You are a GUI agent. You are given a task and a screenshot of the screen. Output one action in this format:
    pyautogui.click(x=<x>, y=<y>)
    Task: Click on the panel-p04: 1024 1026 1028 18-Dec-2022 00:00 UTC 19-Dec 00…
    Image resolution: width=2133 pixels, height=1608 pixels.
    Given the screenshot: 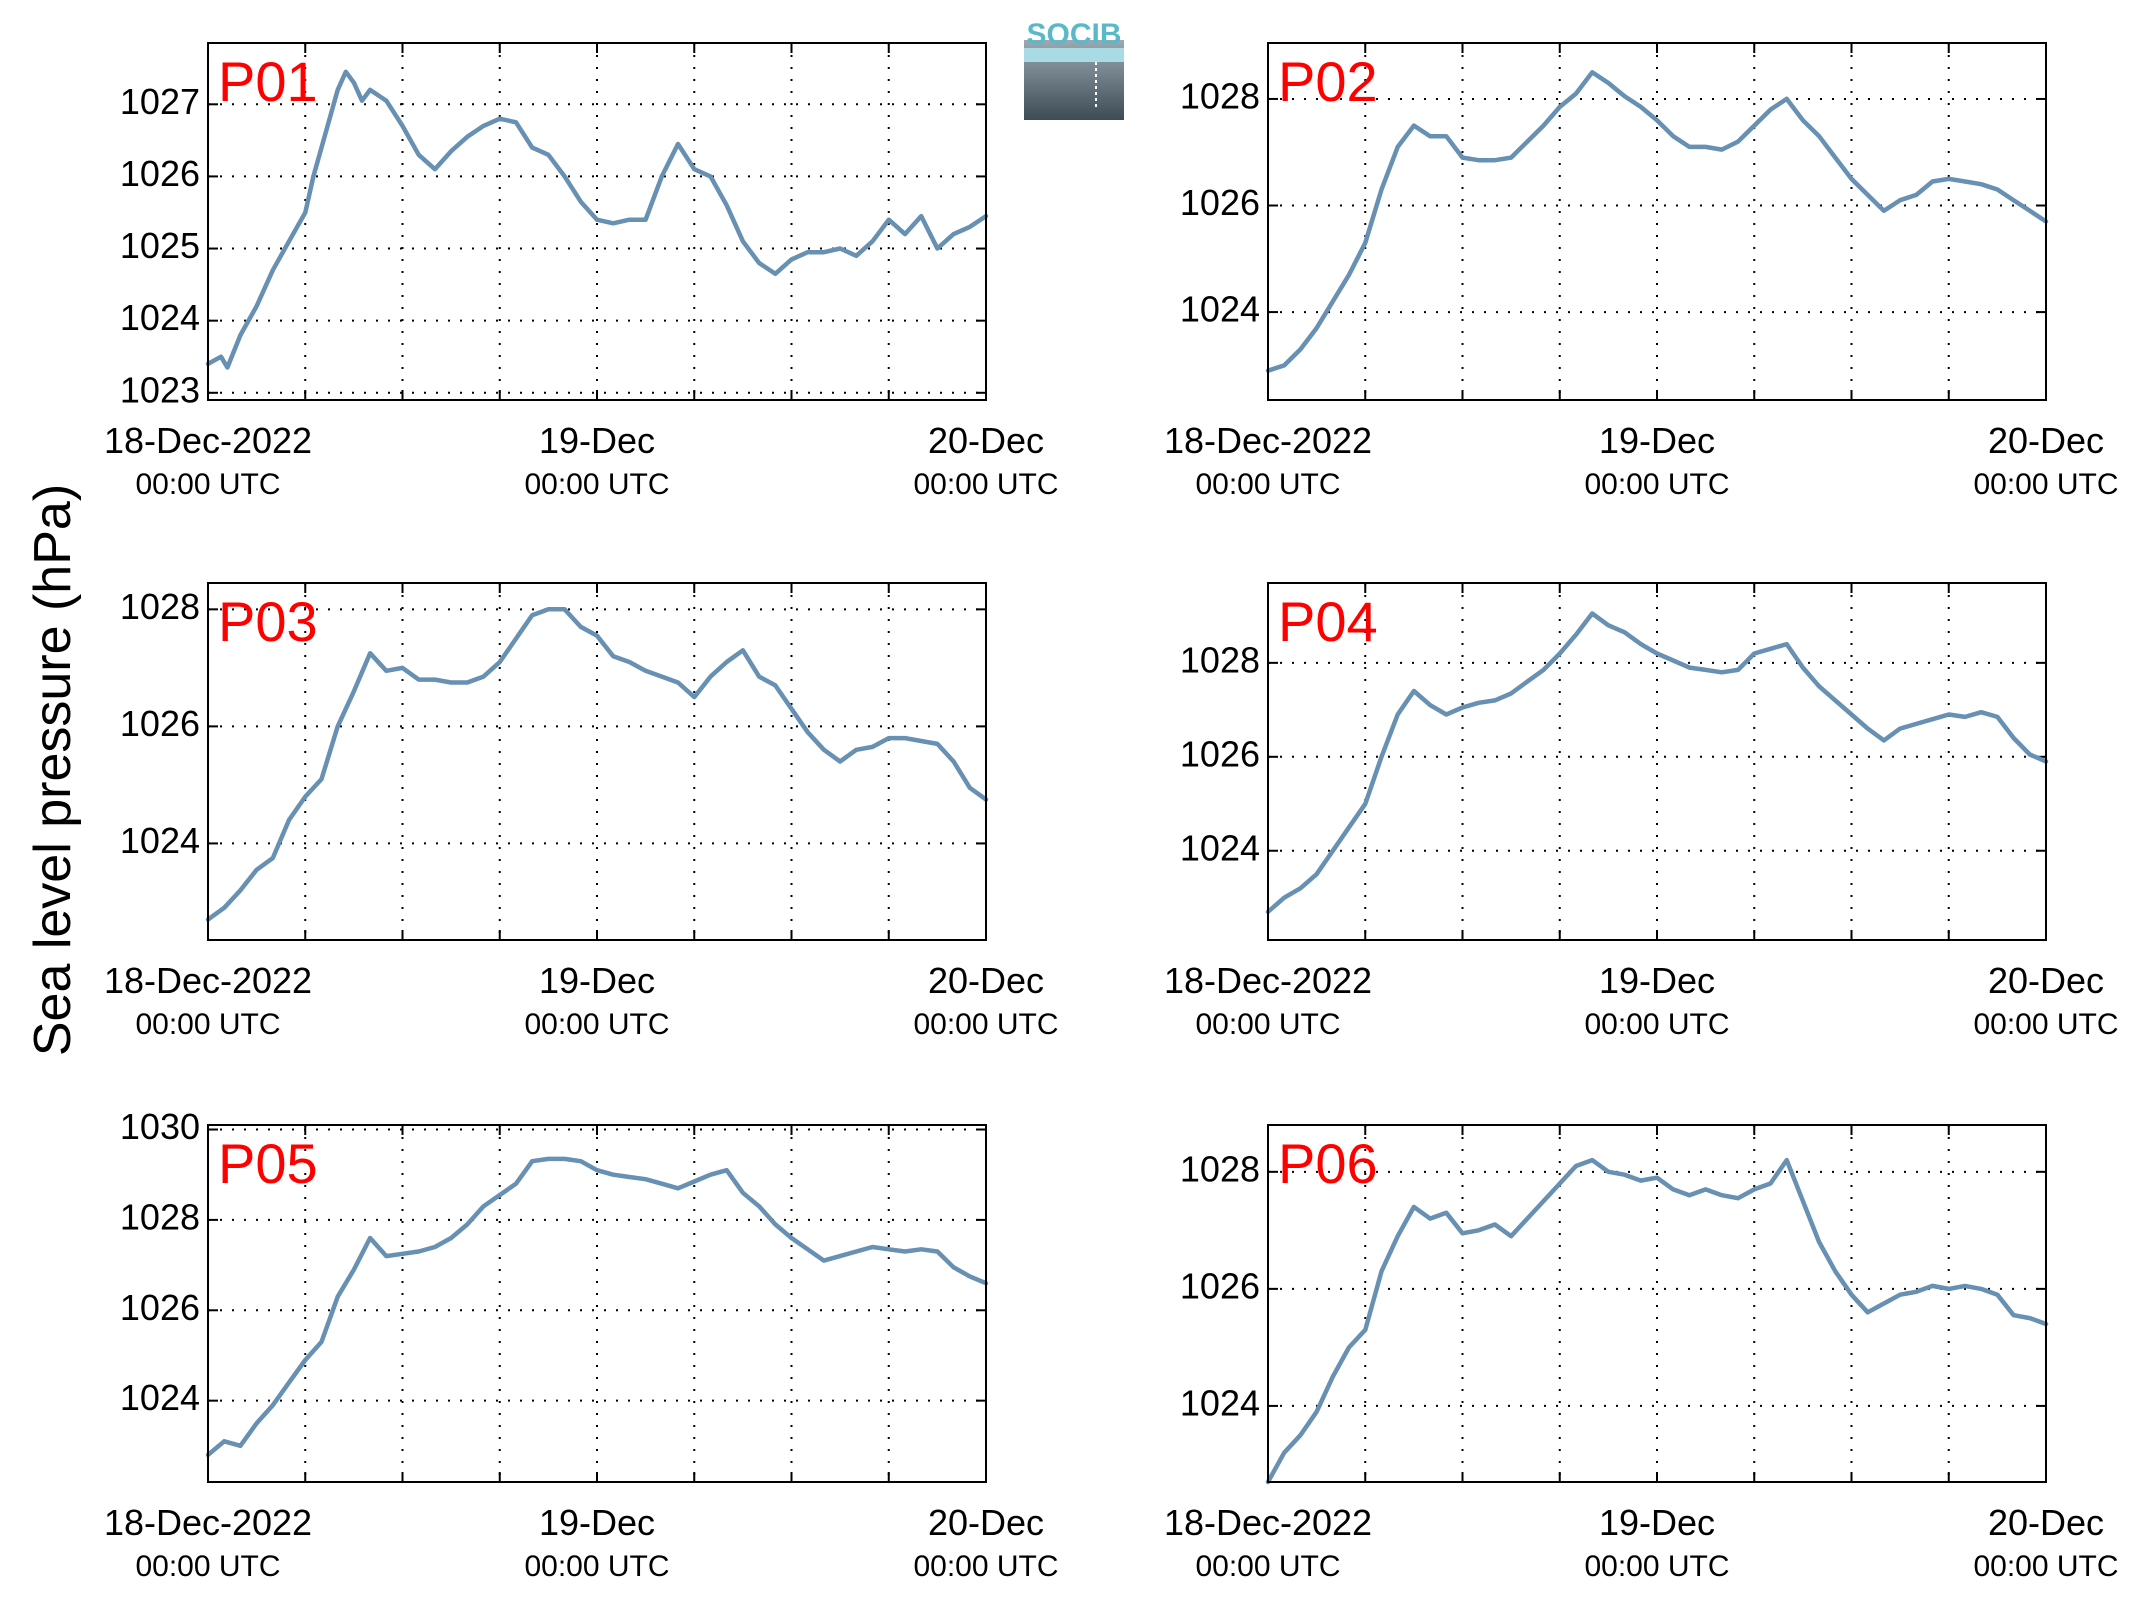 What is the action you would take?
    pyautogui.click(x=1641, y=811)
    